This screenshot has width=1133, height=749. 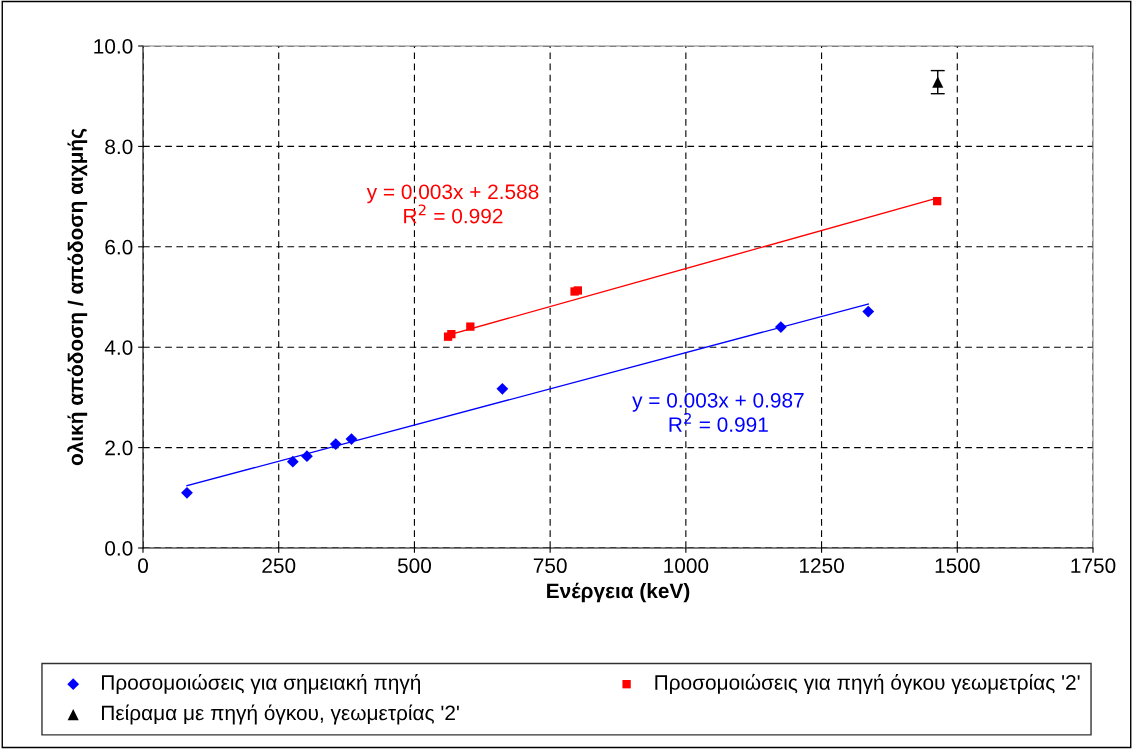 I want to click on legend-label: Προσομοιώσεις για σημειακή πηγή, so click(x=261, y=683).